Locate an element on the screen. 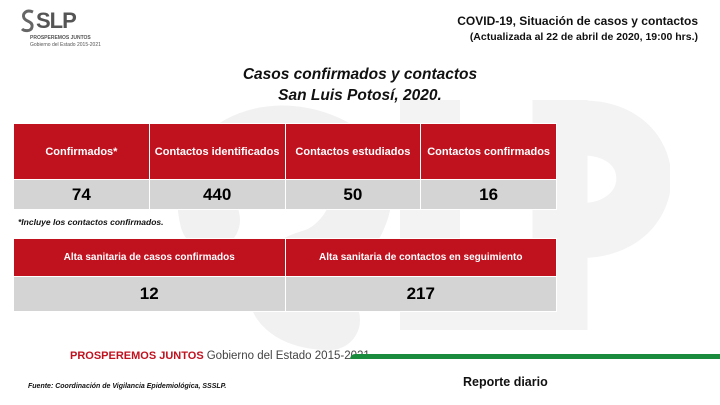 The width and height of the screenshot is (720, 405). table-value-row: 12 217 is located at coordinates (285, 294).